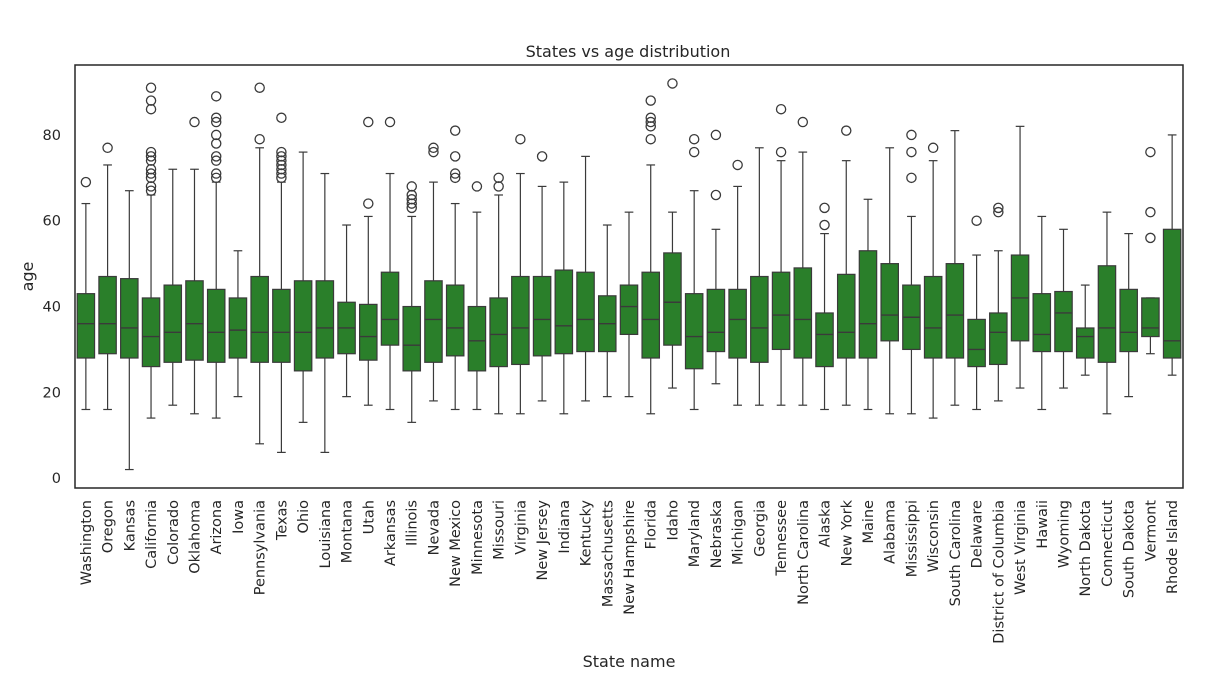 Image resolution: width=1232 pixels, height=688 pixels. I want to click on y-tick-label: 80, so click(52, 136).